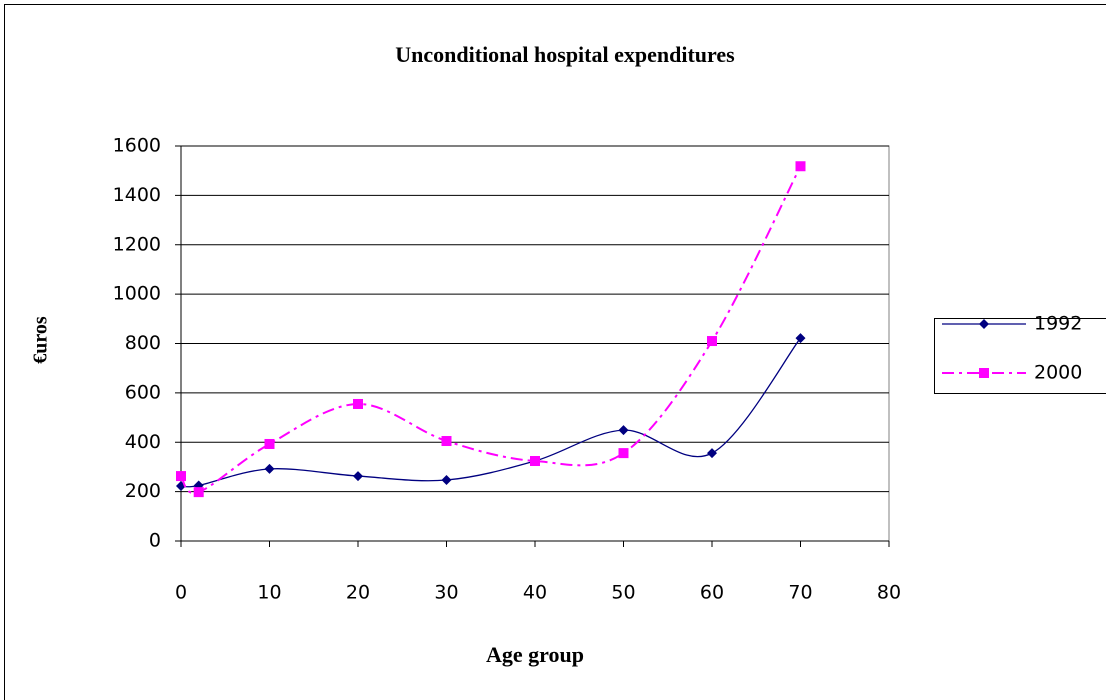  What do you see at coordinates (269, 593) in the screenshot?
I see `x-tick-label: 10` at bounding box center [269, 593].